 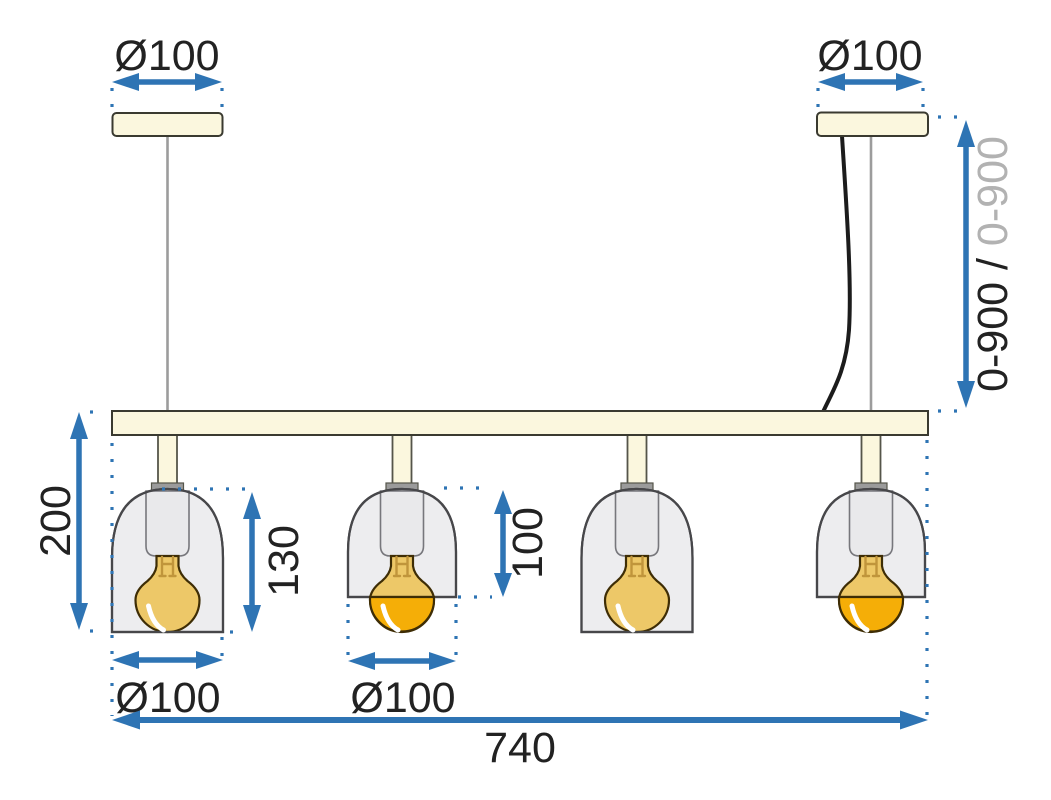 I want to click on dim-canopy-left-diameter: Ø100, so click(x=167, y=61).